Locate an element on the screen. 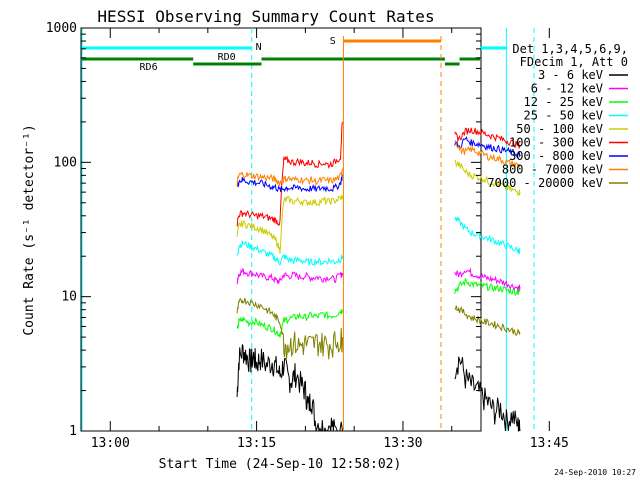 The image size is (640, 480). s-flag-label: S is located at coordinates (333, 41).